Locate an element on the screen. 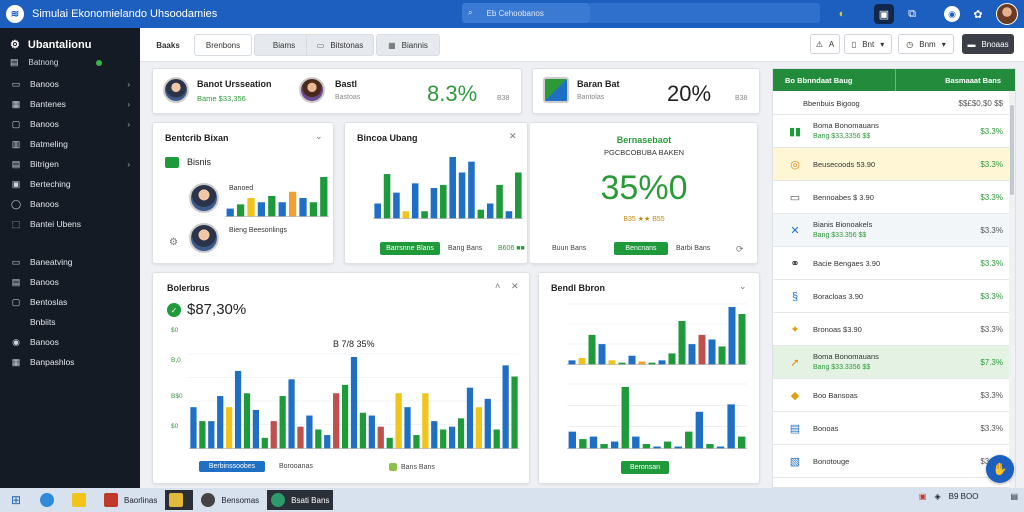  legend-button: Beronsan is located at coordinates (645, 467).